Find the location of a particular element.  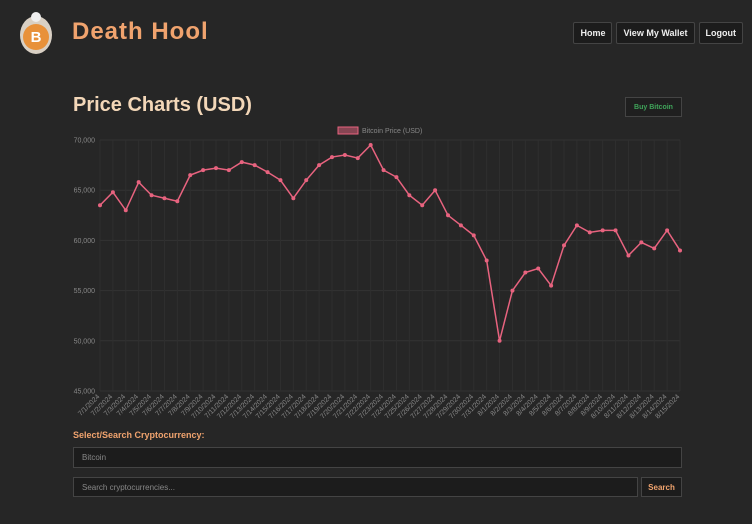

nav-wallet: View My Wallet is located at coordinates (655, 33).